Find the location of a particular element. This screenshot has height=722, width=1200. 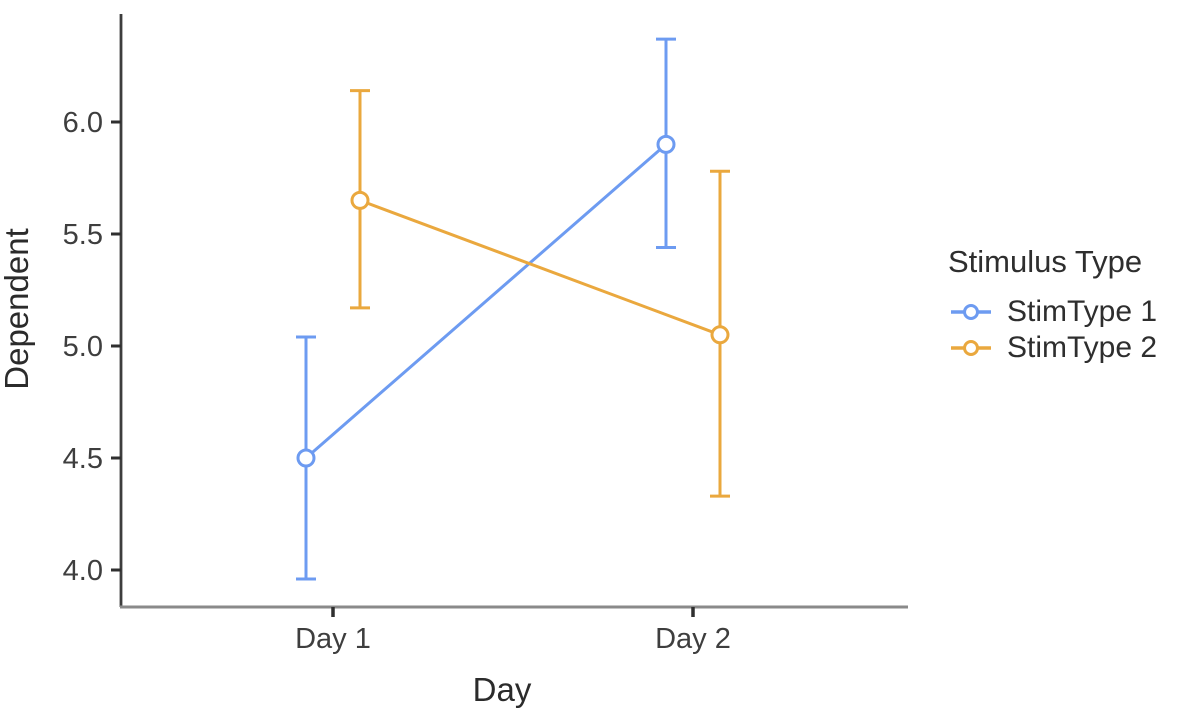

legend-item-stimtype-1: StimType 1 is located at coordinates (1052, 312).